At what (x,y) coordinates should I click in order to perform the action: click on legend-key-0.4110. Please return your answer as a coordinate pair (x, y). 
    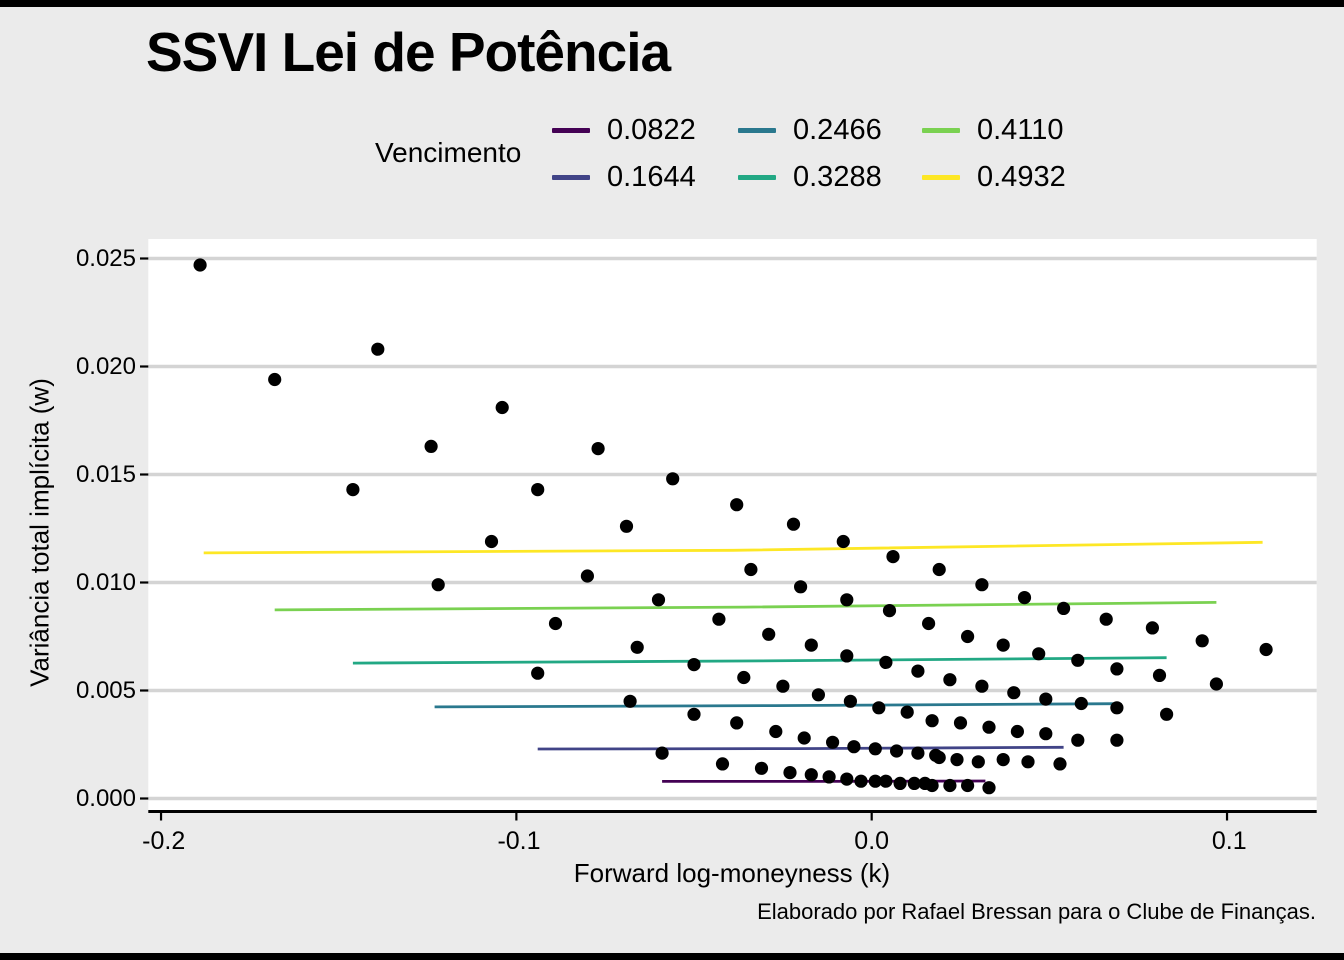
    Looking at the image, I should click on (941, 130).